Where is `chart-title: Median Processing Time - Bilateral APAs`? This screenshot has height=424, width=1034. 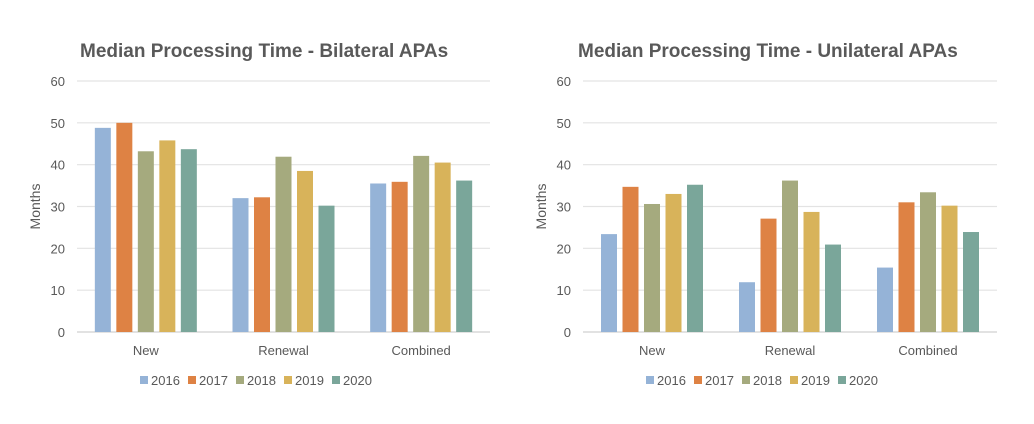 chart-title: Median Processing Time - Bilateral APAs is located at coordinates (264, 51).